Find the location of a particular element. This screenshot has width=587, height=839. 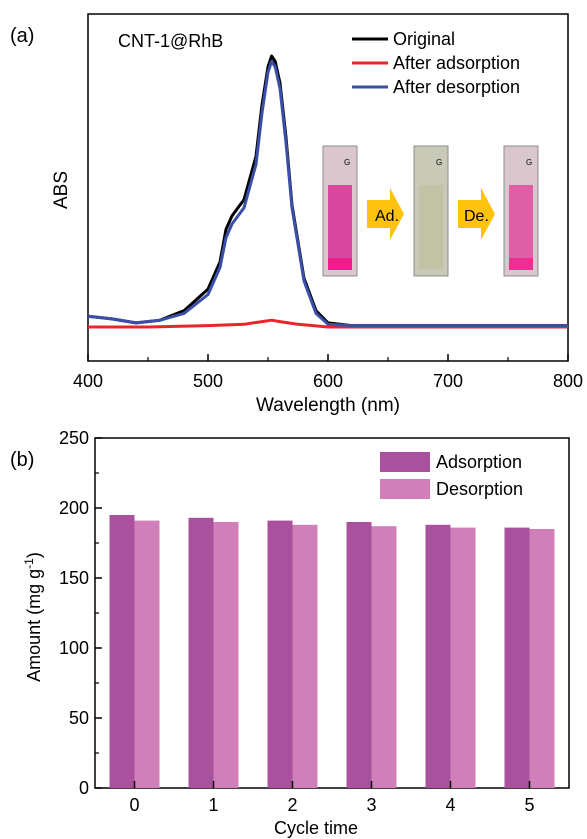

arrow-desorption: De. is located at coordinates (476, 214).